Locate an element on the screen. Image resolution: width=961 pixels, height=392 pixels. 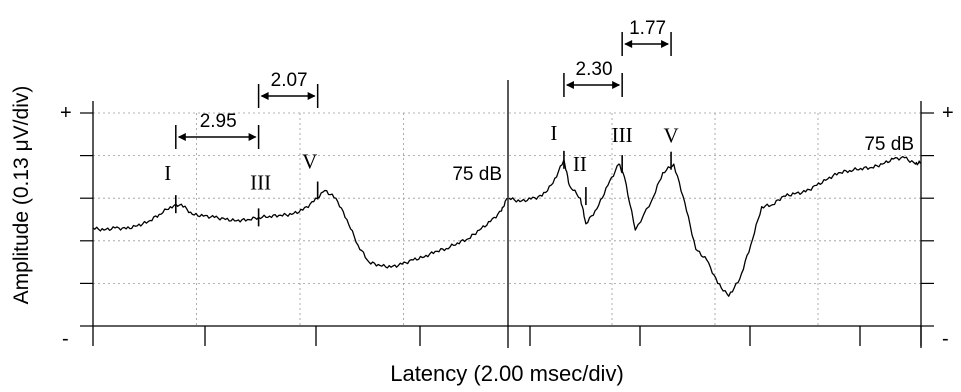
plus-sign-right: + is located at coordinates (948, 113).